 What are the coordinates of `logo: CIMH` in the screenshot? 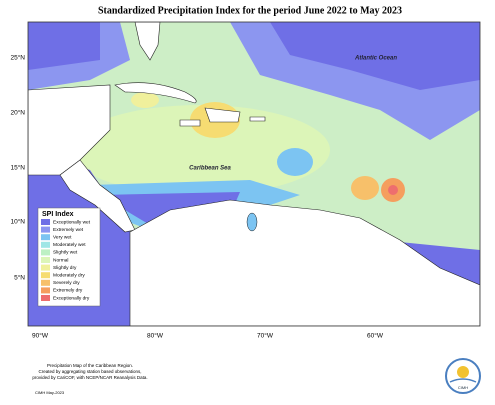 It's located at (463, 376).